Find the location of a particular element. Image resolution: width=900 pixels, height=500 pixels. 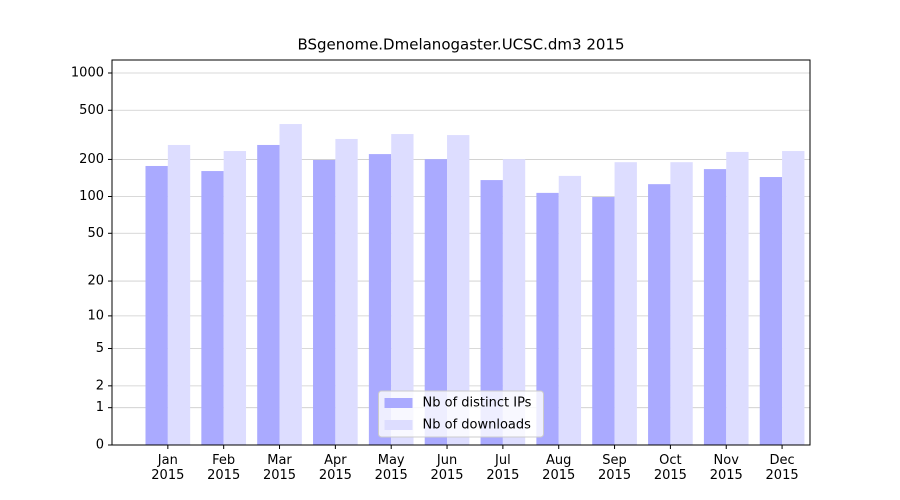

x-tick-label: May 2015 is located at coordinates (391, 468).